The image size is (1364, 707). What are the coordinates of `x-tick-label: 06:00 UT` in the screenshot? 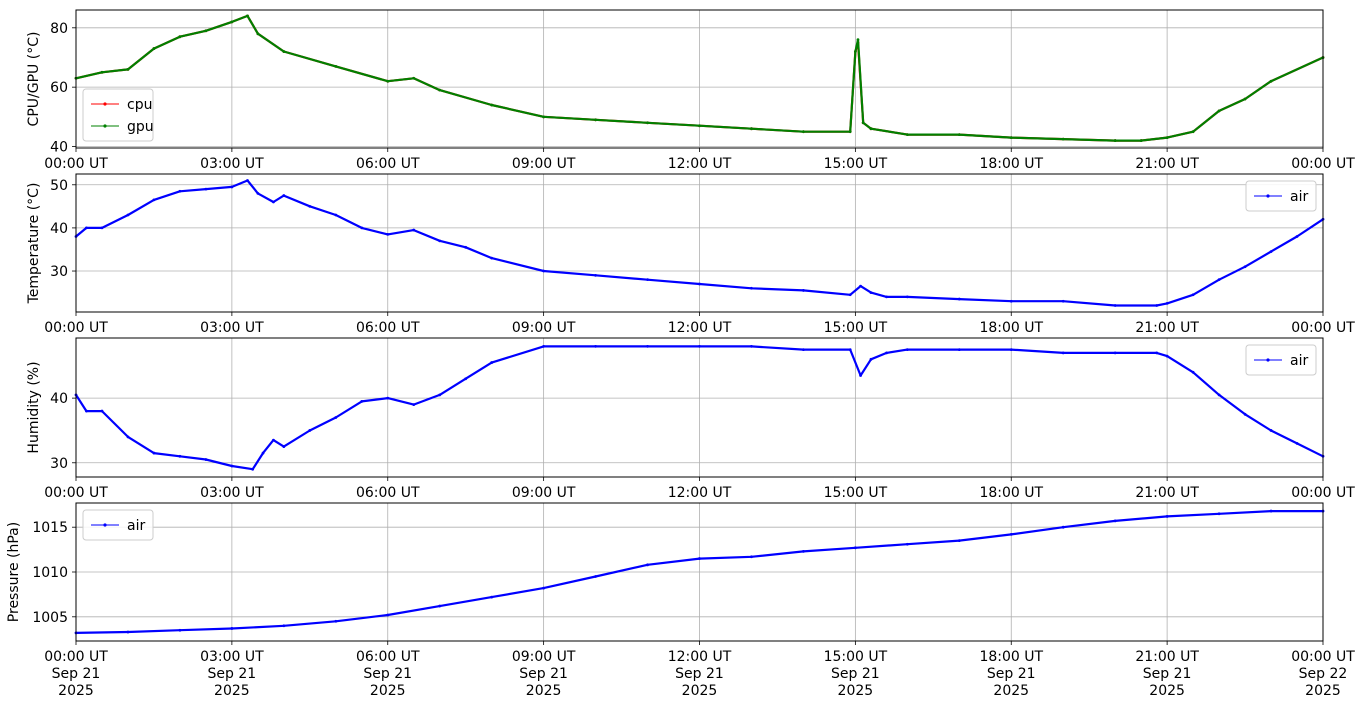 It's located at (388, 328).